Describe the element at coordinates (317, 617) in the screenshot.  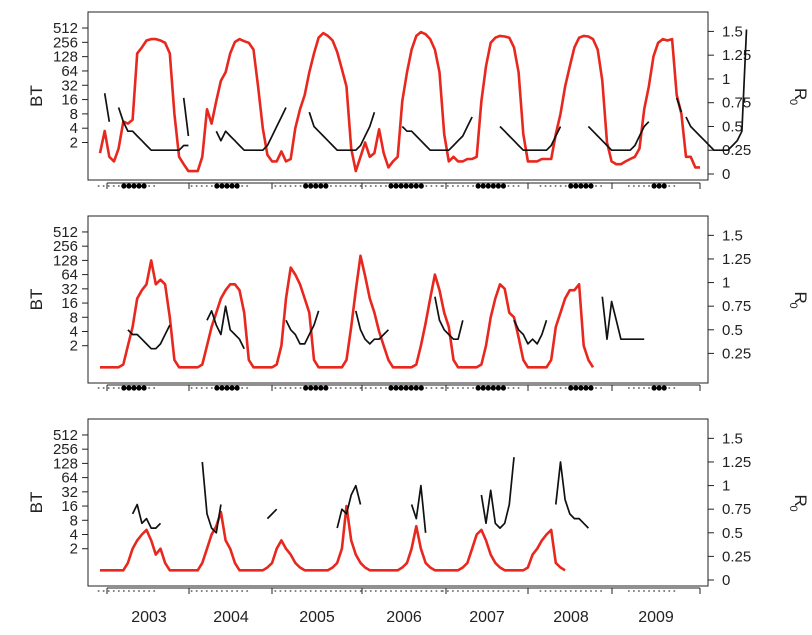
I see `x-year-label: 2005` at that location.